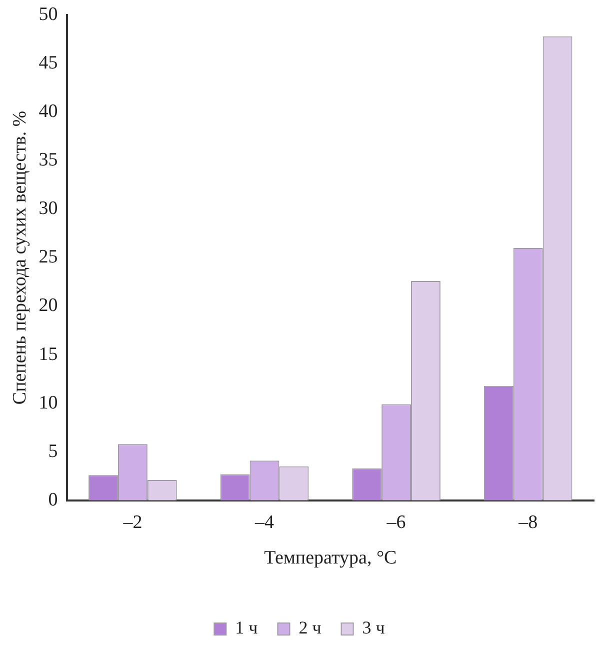 Image resolution: width=614 pixels, height=653 pixels. Describe the element at coordinates (48, 63) in the screenshot. I see `y-tick-label: 45` at that location.